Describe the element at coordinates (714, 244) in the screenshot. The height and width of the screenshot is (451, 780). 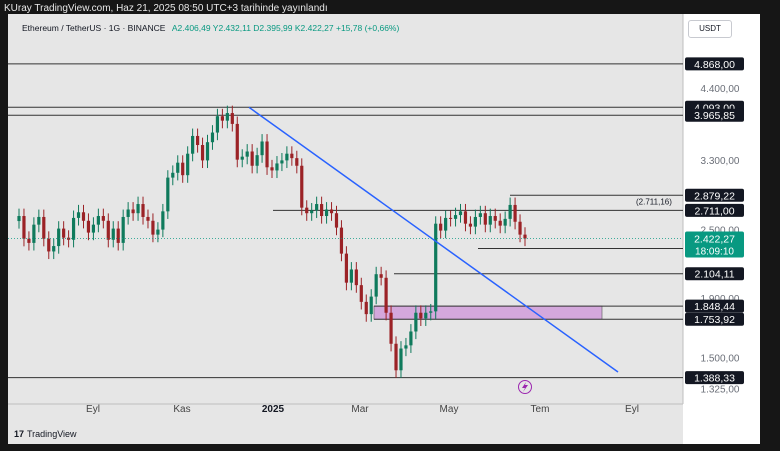
I see `last-price-badge` at that location.